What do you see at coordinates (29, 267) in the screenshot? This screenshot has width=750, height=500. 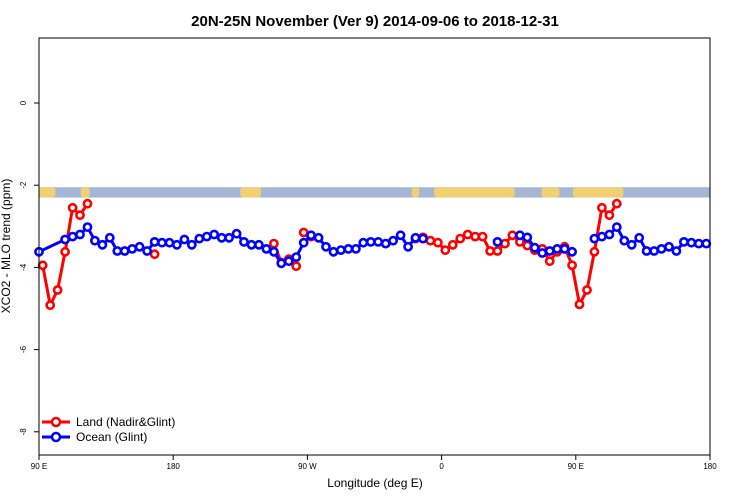 I see `y-axis: 0 -2 -4 -6 -8` at bounding box center [29, 267].